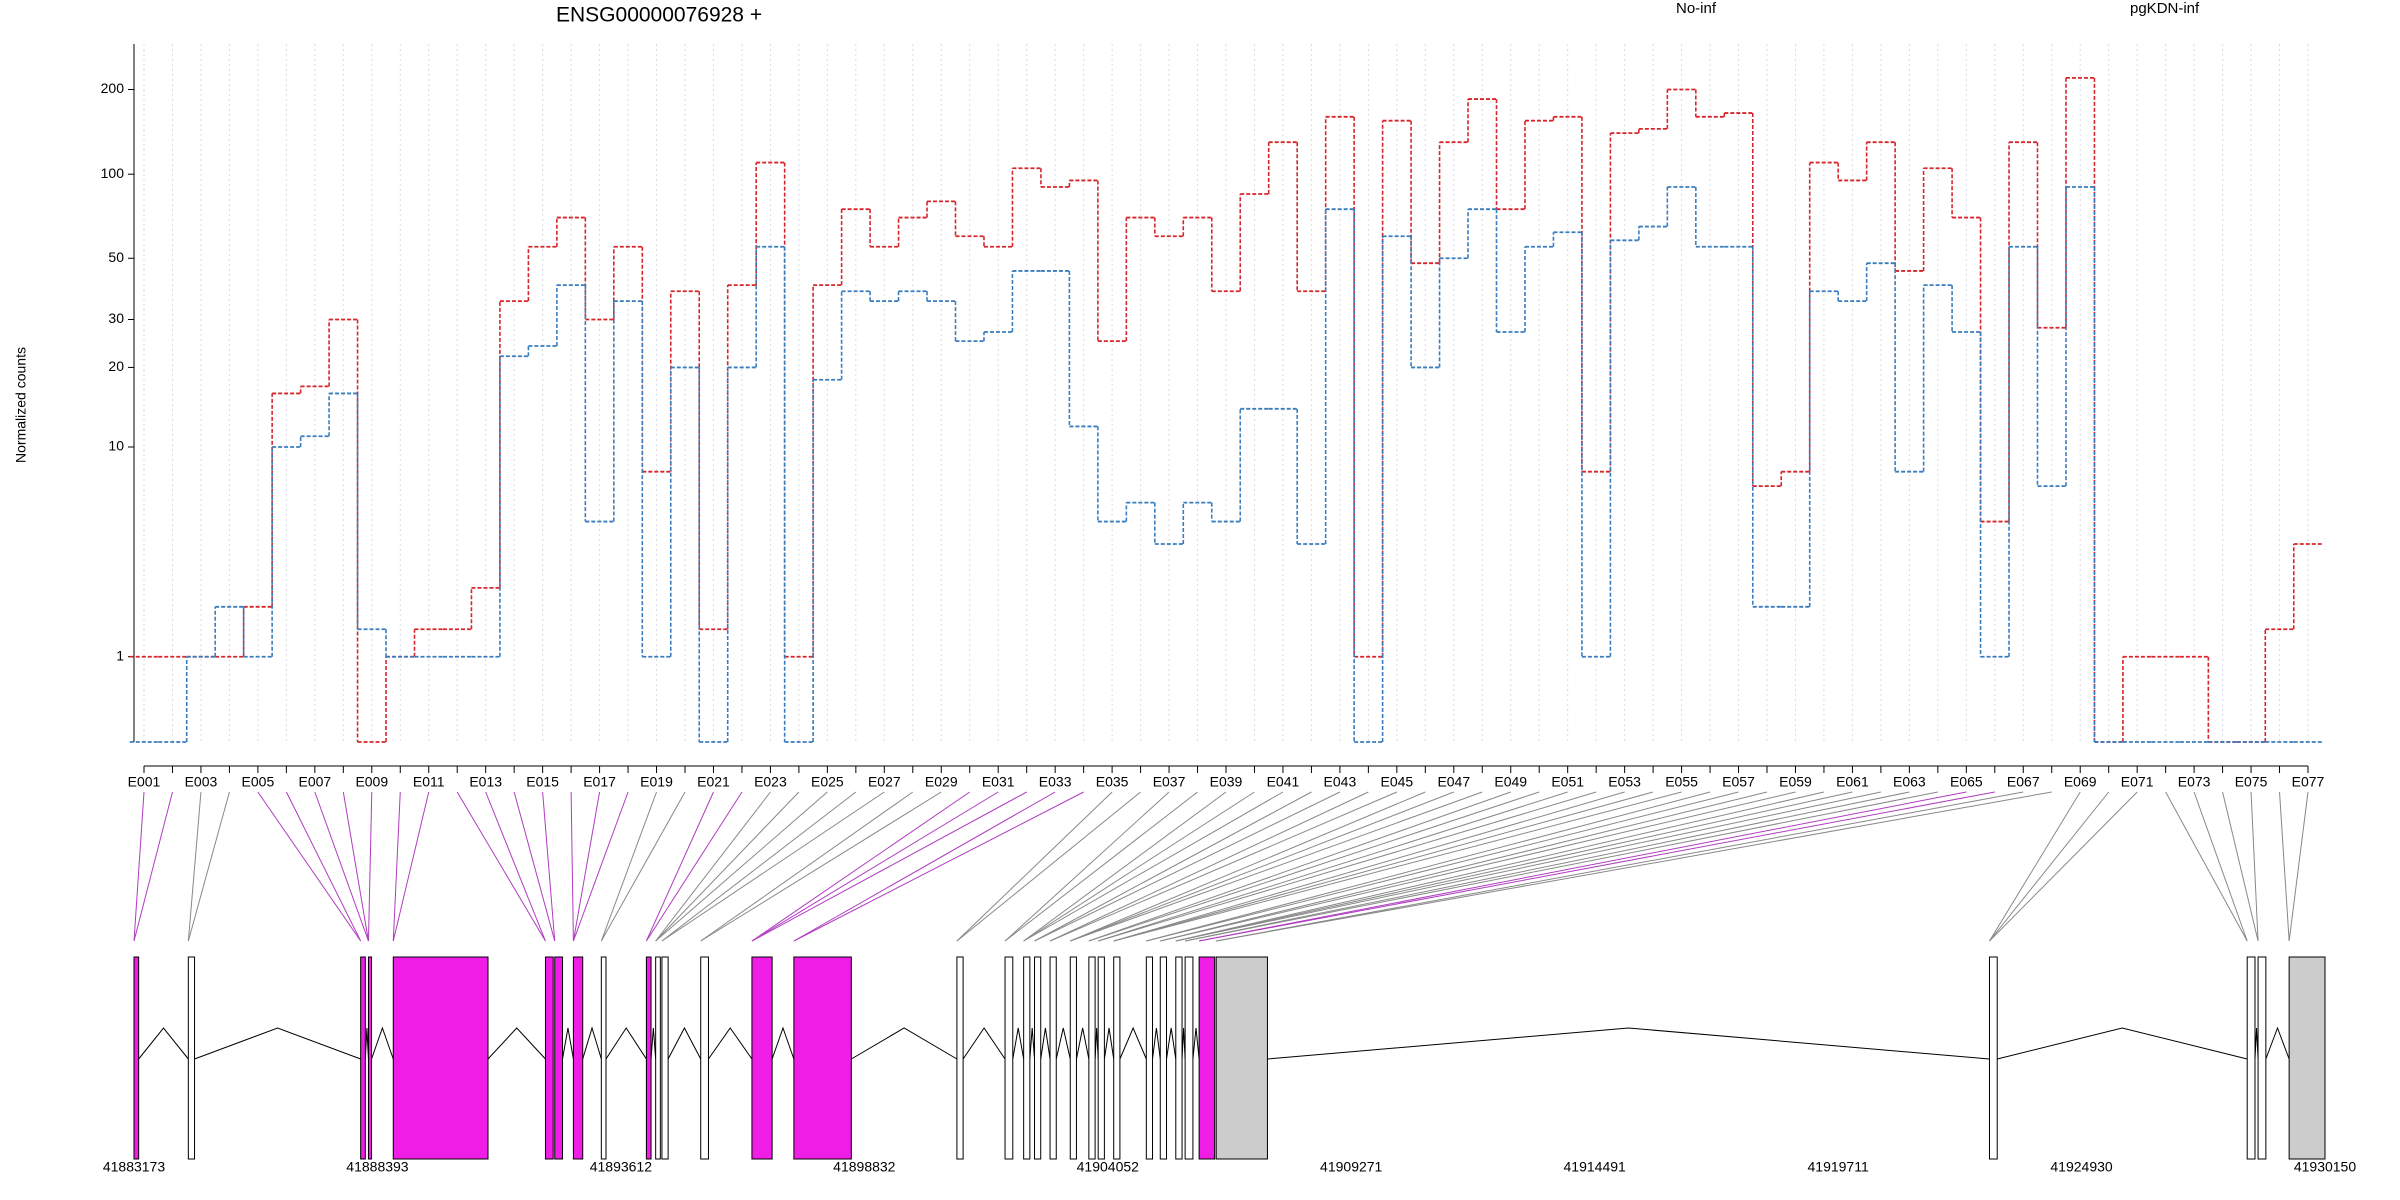  I want to click on x-tick-label: E019, so click(656, 782).